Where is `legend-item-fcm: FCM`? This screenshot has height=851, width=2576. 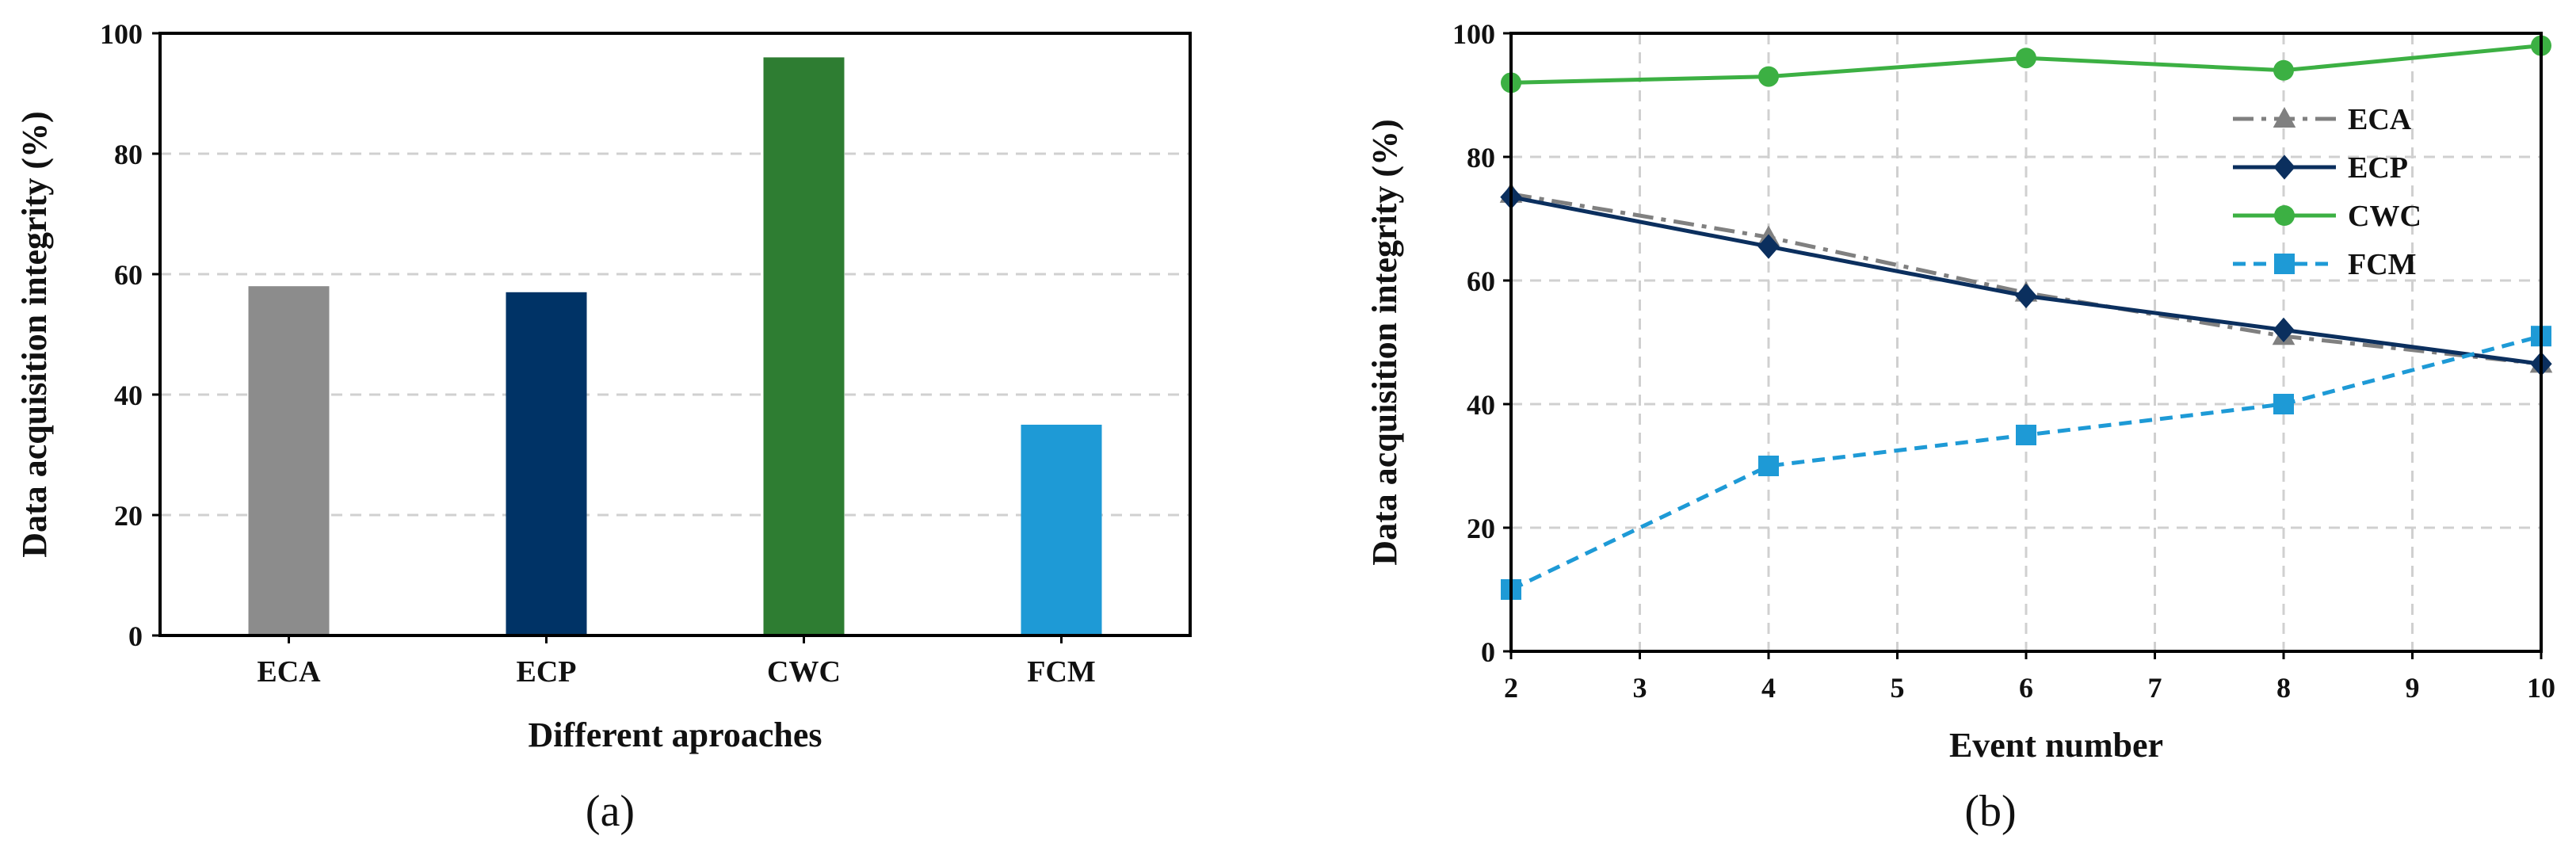 legend-item-fcm: FCM is located at coordinates (2325, 264).